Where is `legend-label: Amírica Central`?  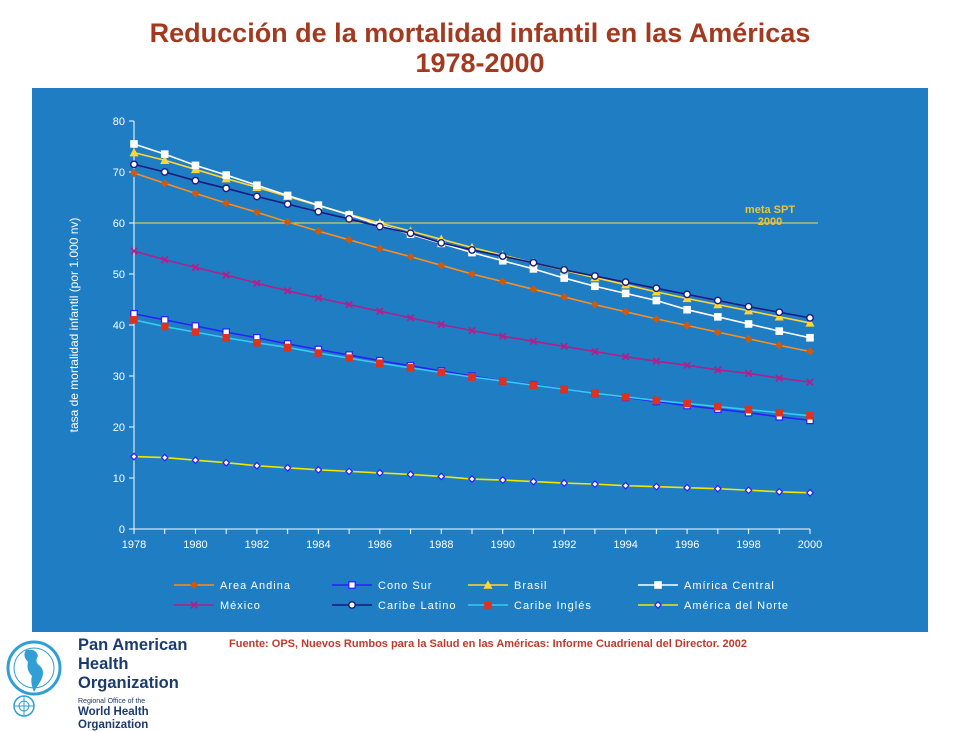
legend-label: Amírica Central is located at coordinates (729, 586).